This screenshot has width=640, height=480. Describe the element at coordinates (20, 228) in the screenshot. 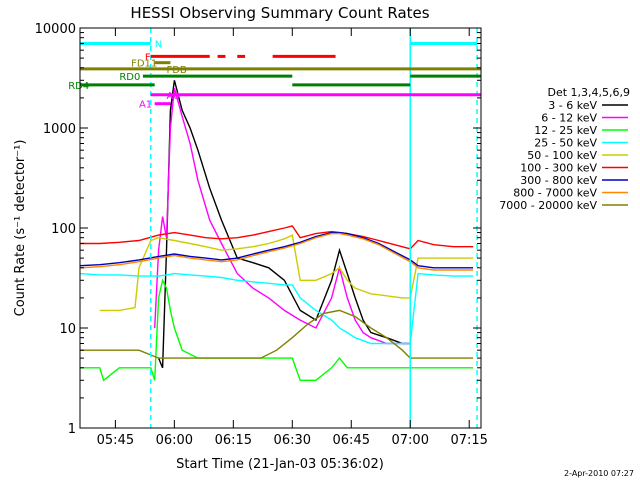

I see `y-axis-label: Count Rate (s⁻¹ detector⁻¹)` at that location.